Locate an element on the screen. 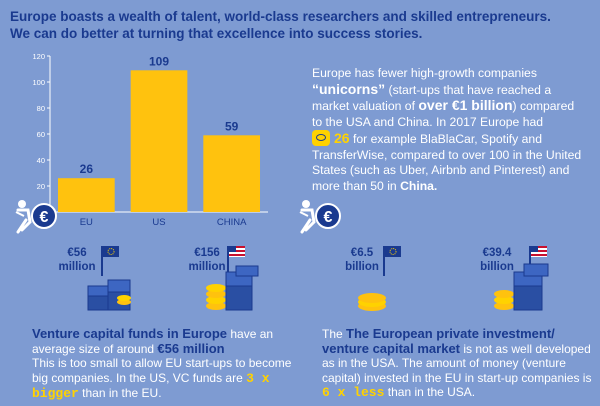 The image size is (600, 406). vc-funds-average: €56 million is located at coordinates (191, 348).